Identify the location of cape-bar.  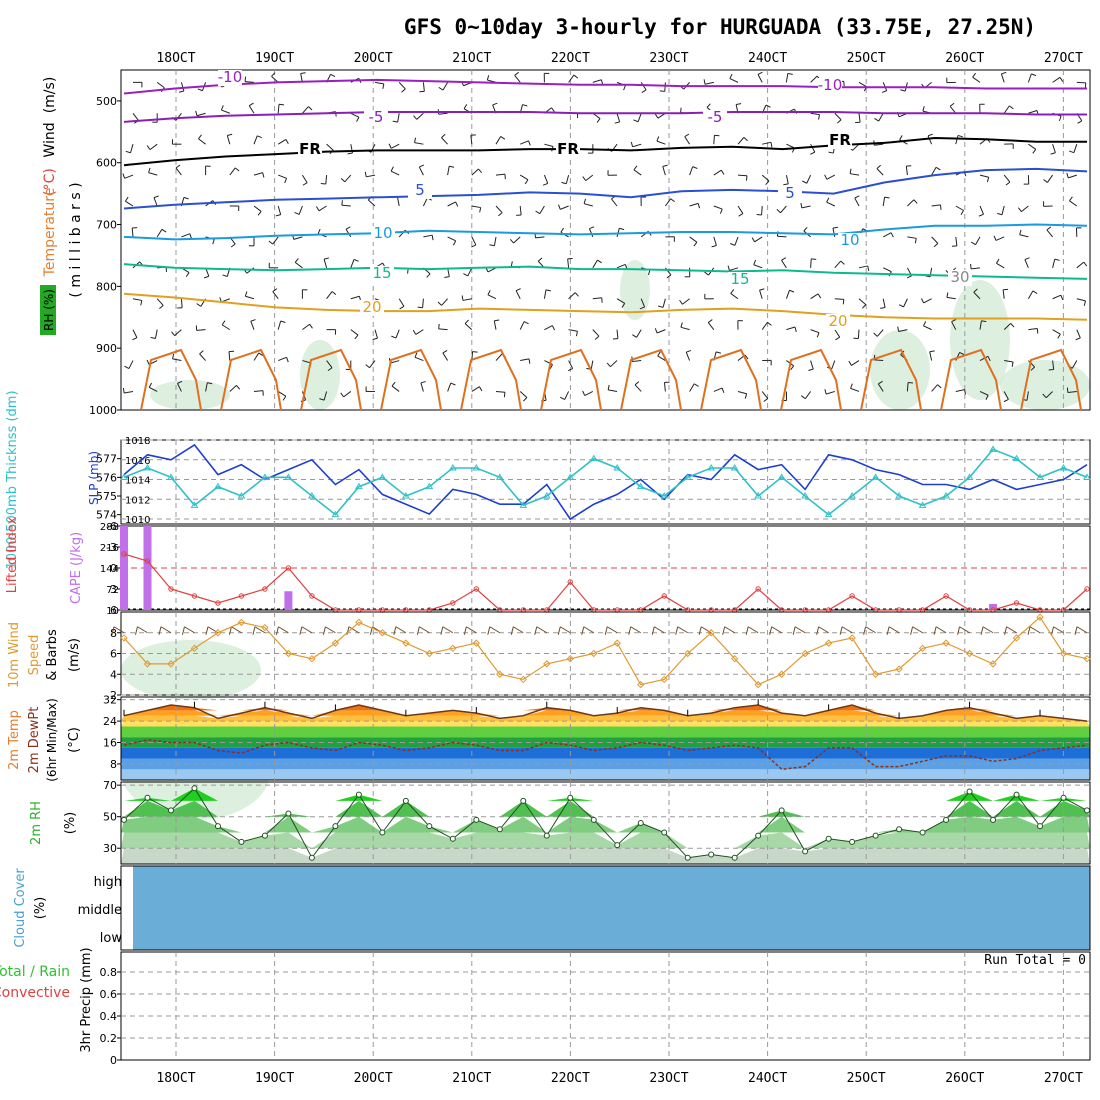
(288, 600).